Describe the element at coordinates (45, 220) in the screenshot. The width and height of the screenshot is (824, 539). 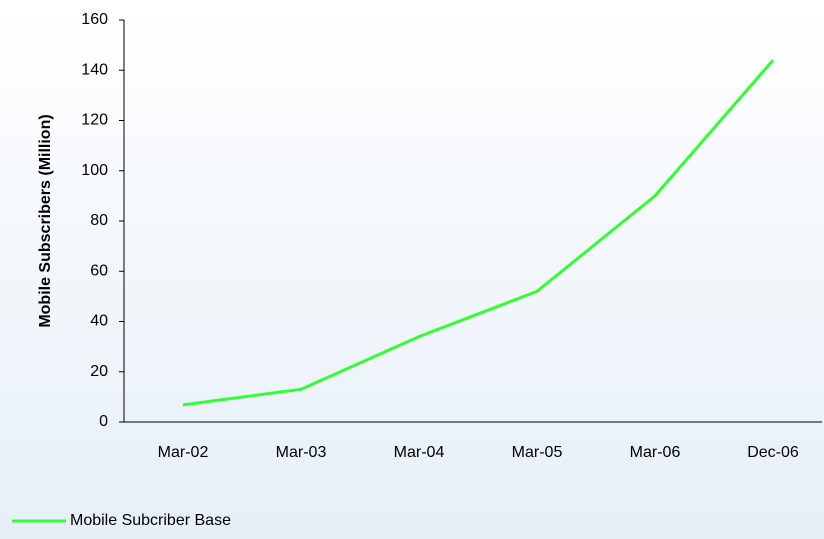
I see `y-axis-label: Mobile Subscribers (Million)` at that location.